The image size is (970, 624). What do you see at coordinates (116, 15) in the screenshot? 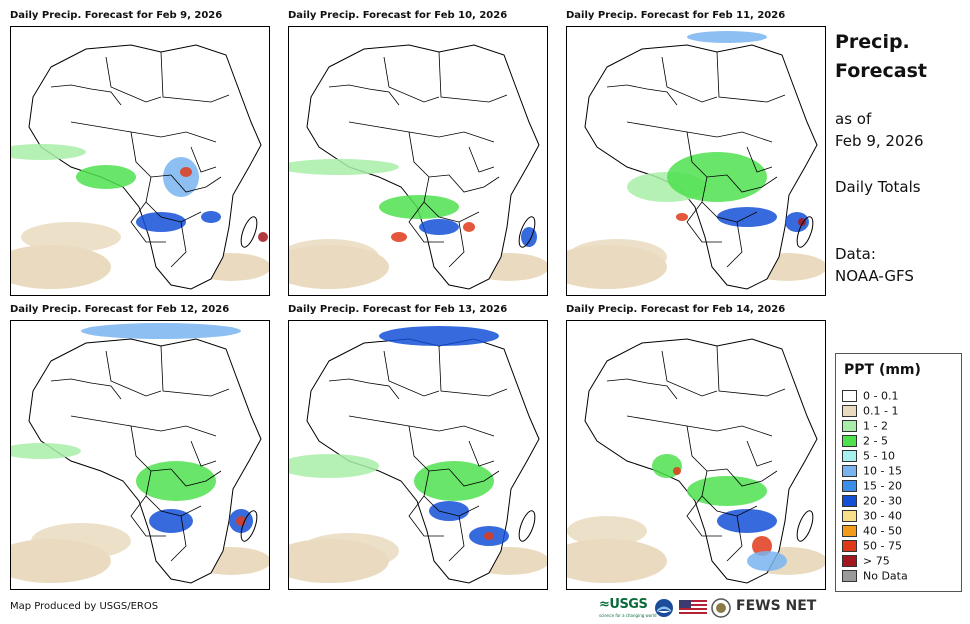
I see `panel-title: Daily Precip. Forecast for Feb 9, 2026` at bounding box center [116, 15].